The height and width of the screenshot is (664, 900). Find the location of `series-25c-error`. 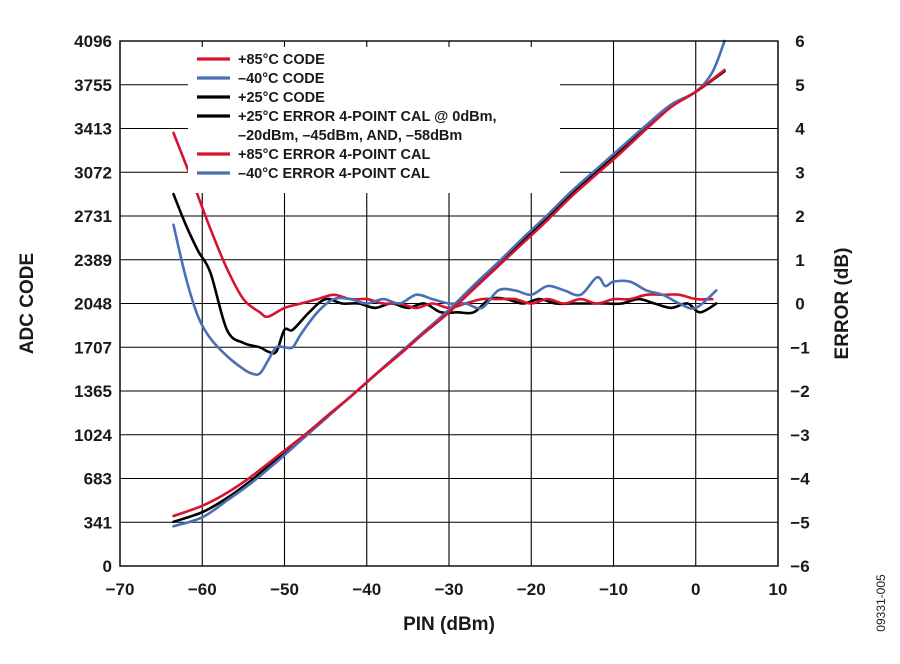

series-25c-error is located at coordinates (445, 273).